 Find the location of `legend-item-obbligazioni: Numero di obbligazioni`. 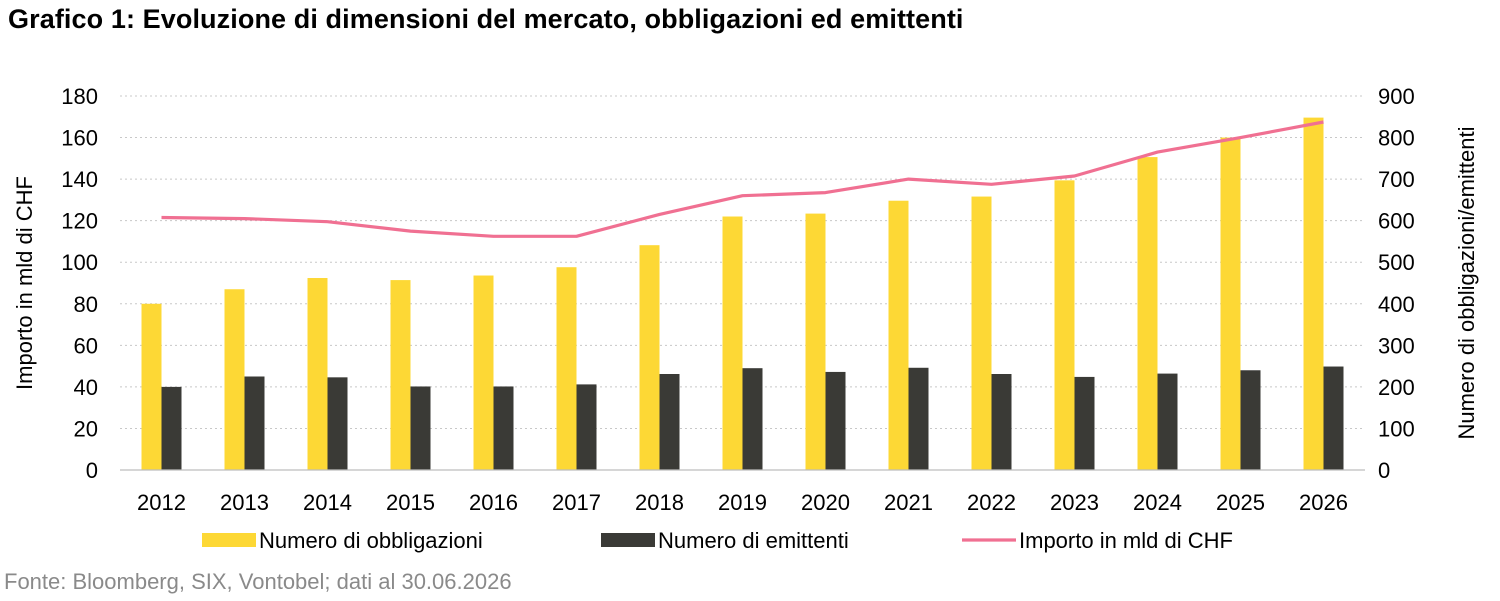

legend-item-obbligazioni: Numero di obbligazioni is located at coordinates (342, 540).